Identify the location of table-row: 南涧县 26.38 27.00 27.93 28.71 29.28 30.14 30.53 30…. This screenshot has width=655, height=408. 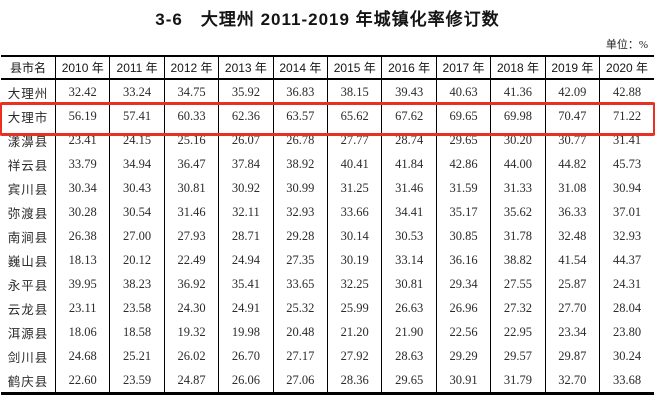
(327, 236).